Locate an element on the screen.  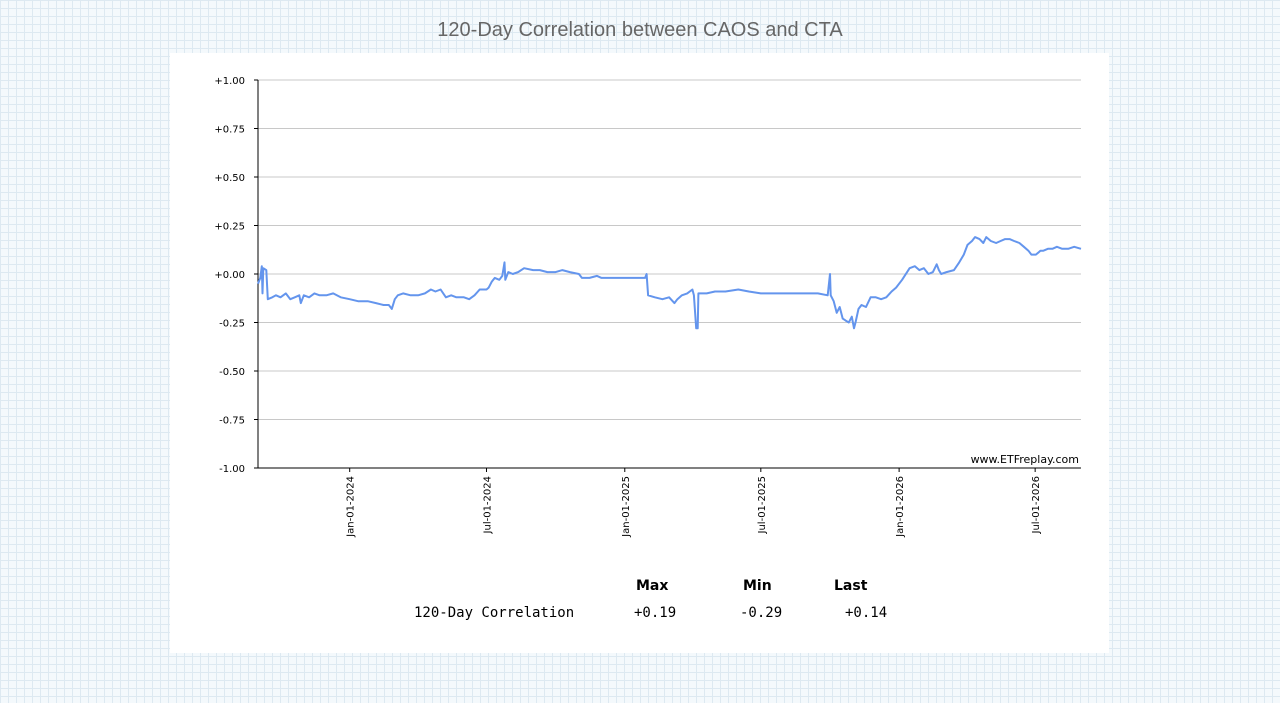
x-tick-label: Jan-01-2026 is located at coordinates (900, 507).